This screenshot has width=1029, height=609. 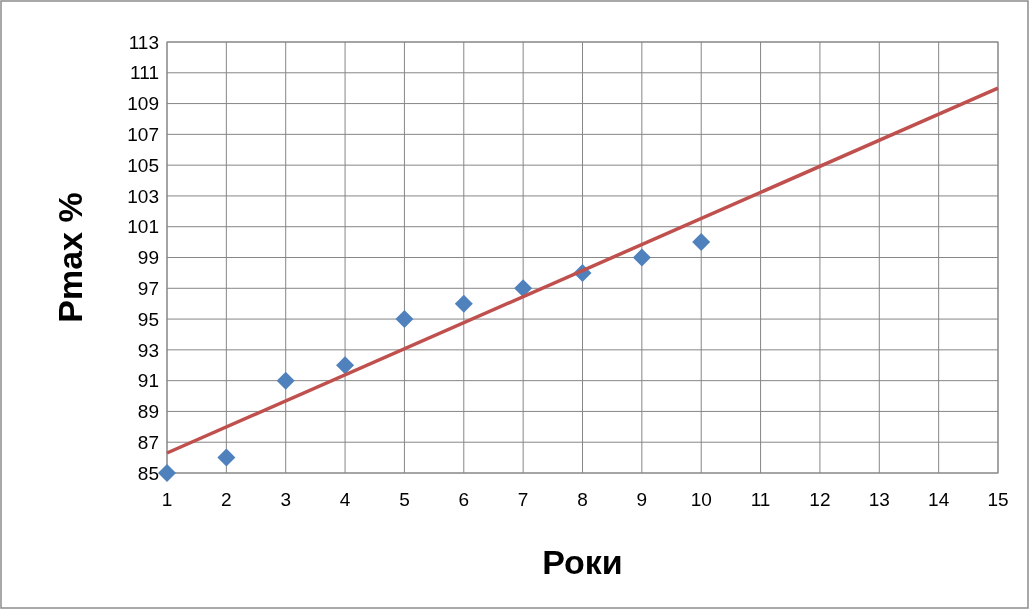 I want to click on y-tick-label: 99, so click(x=148, y=258).